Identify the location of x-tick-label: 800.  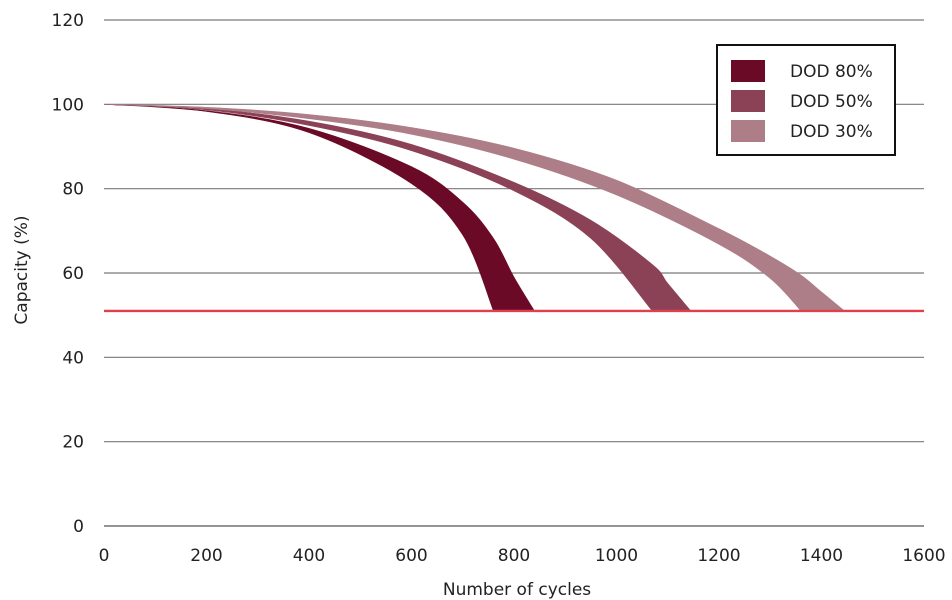
(514, 556).